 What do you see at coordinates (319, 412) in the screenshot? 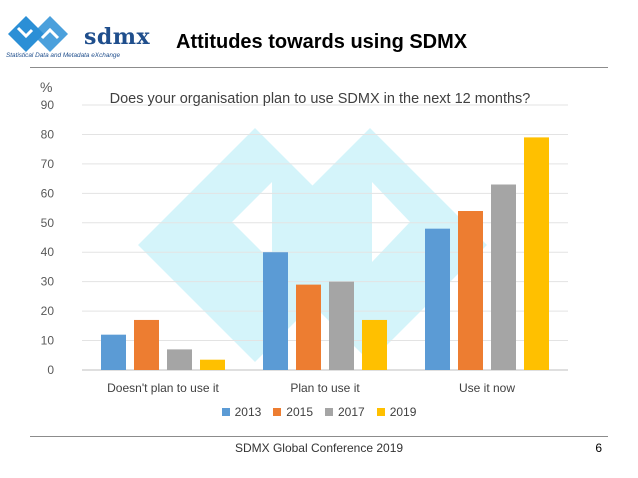
I see `chart-legend: 2013 2015 2017 2019` at bounding box center [319, 412].